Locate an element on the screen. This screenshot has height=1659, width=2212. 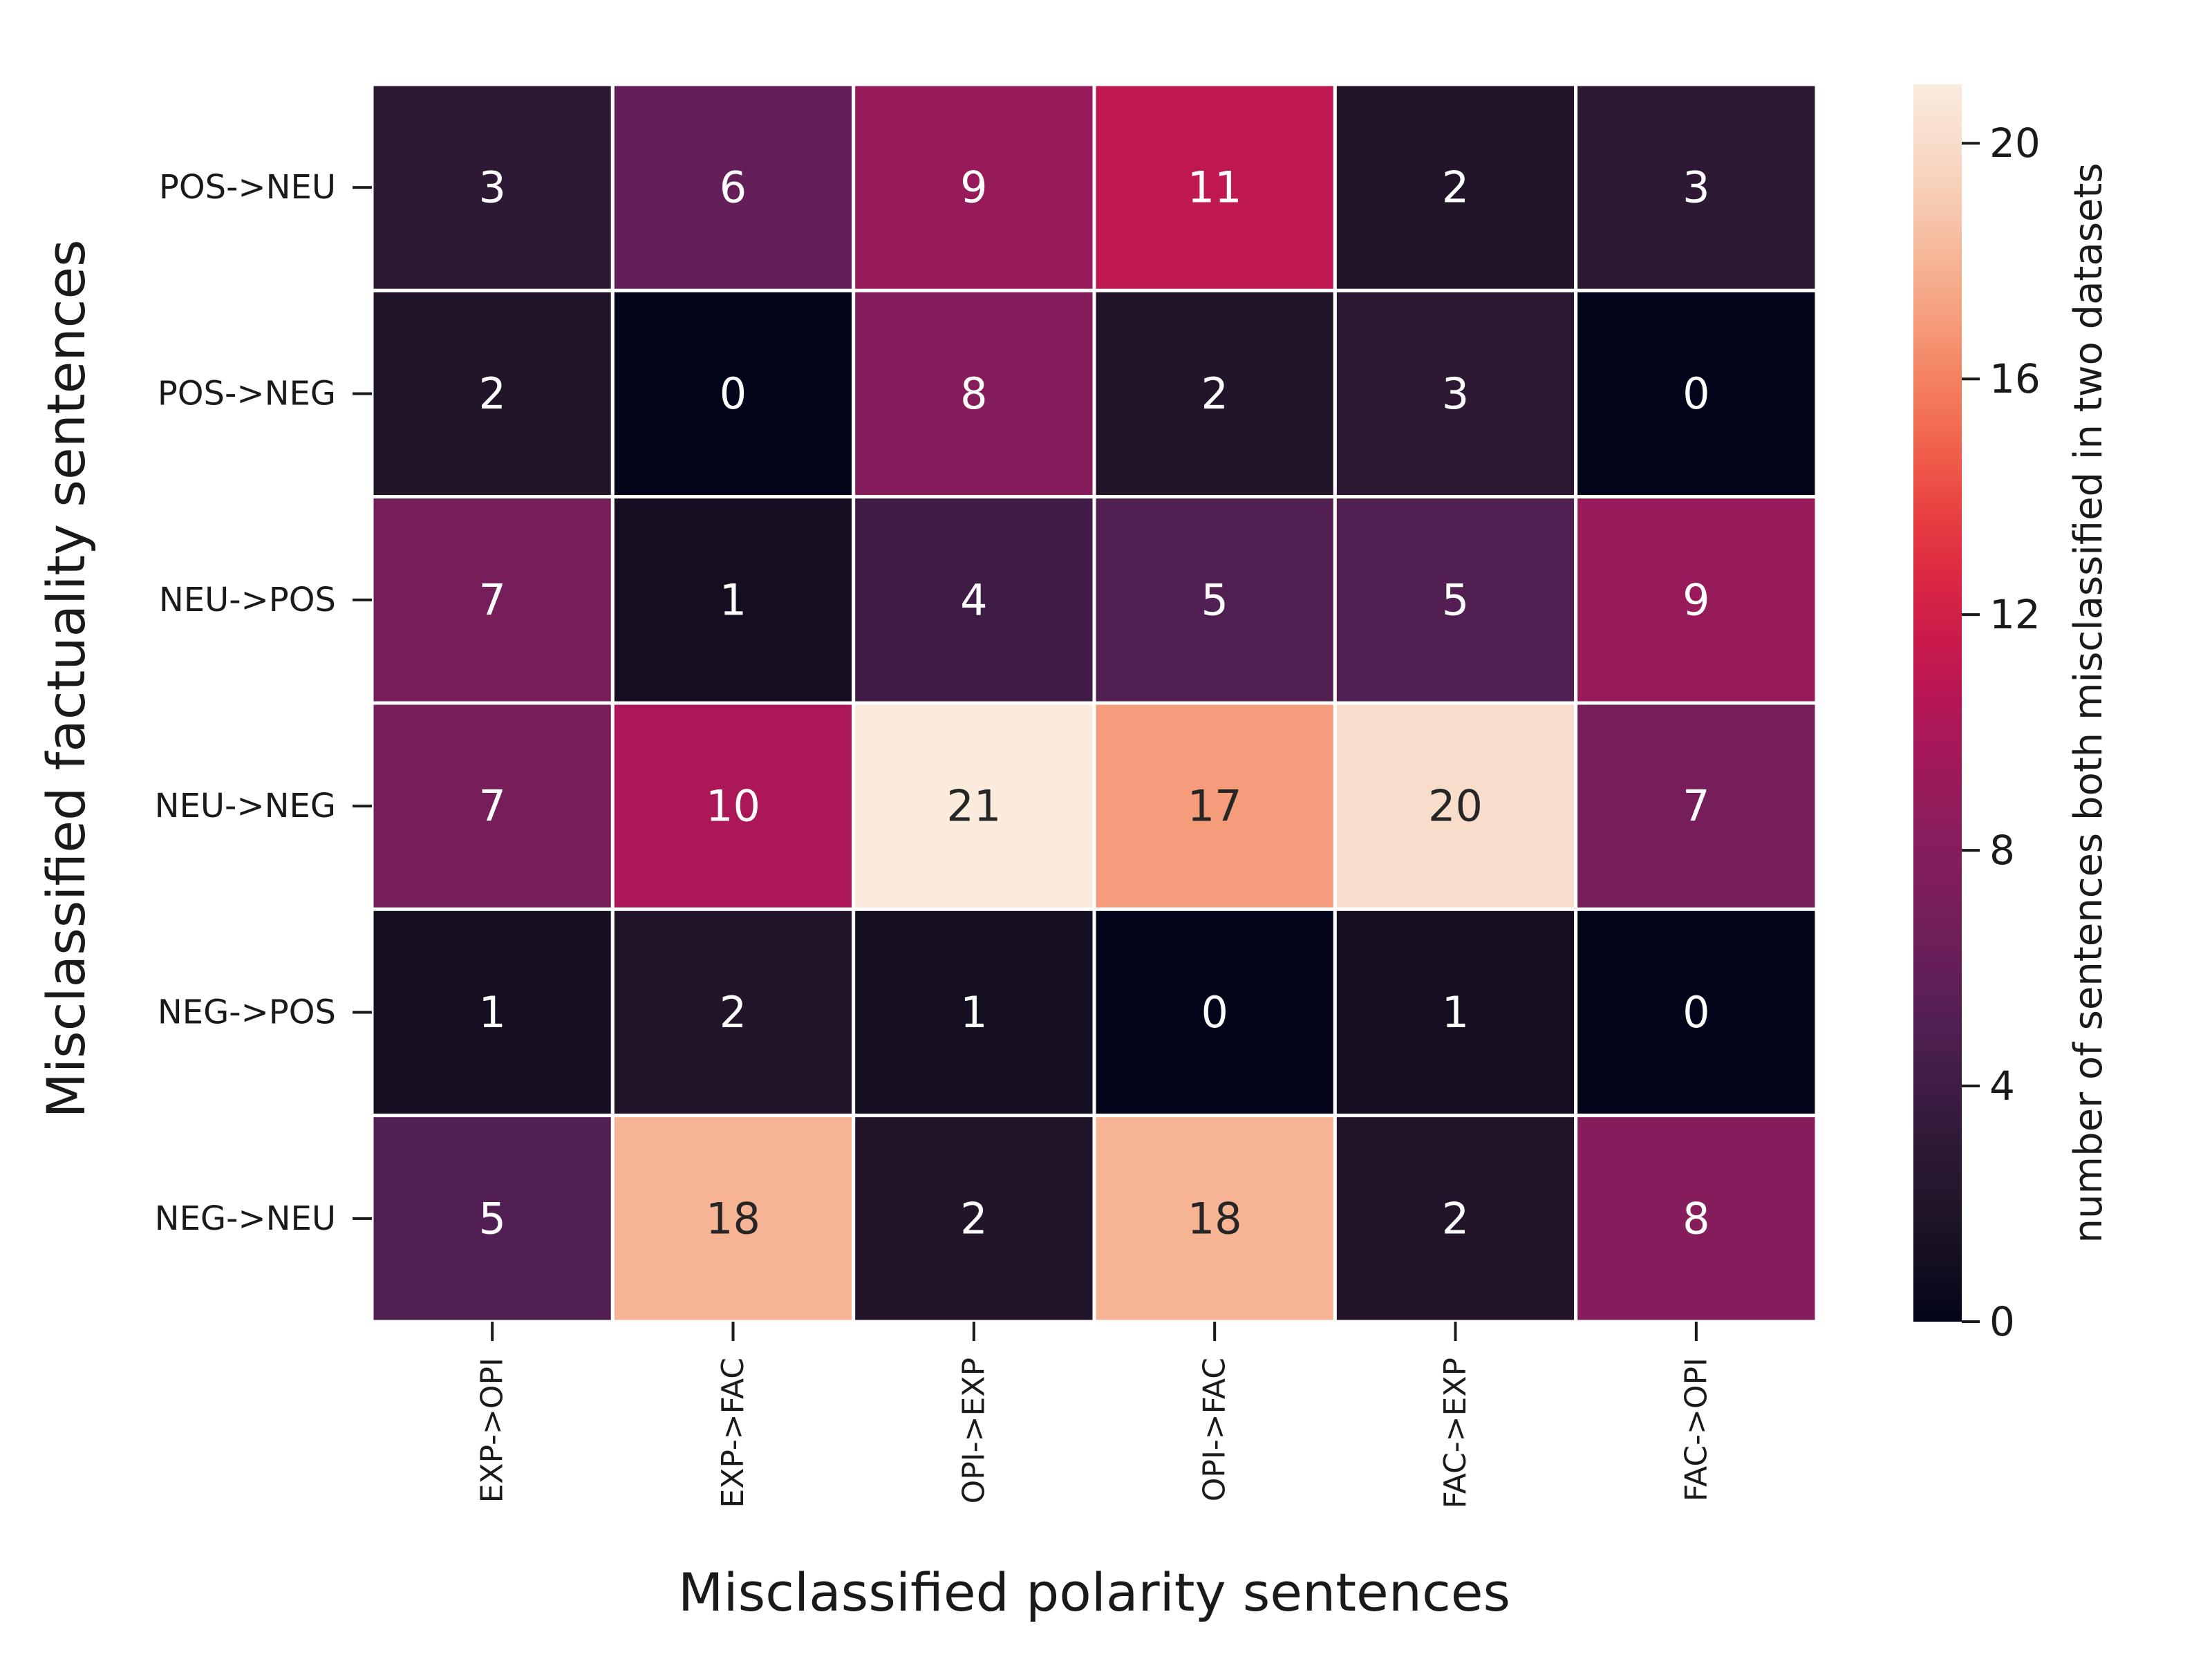
colorbar-gradient is located at coordinates (1938, 703).